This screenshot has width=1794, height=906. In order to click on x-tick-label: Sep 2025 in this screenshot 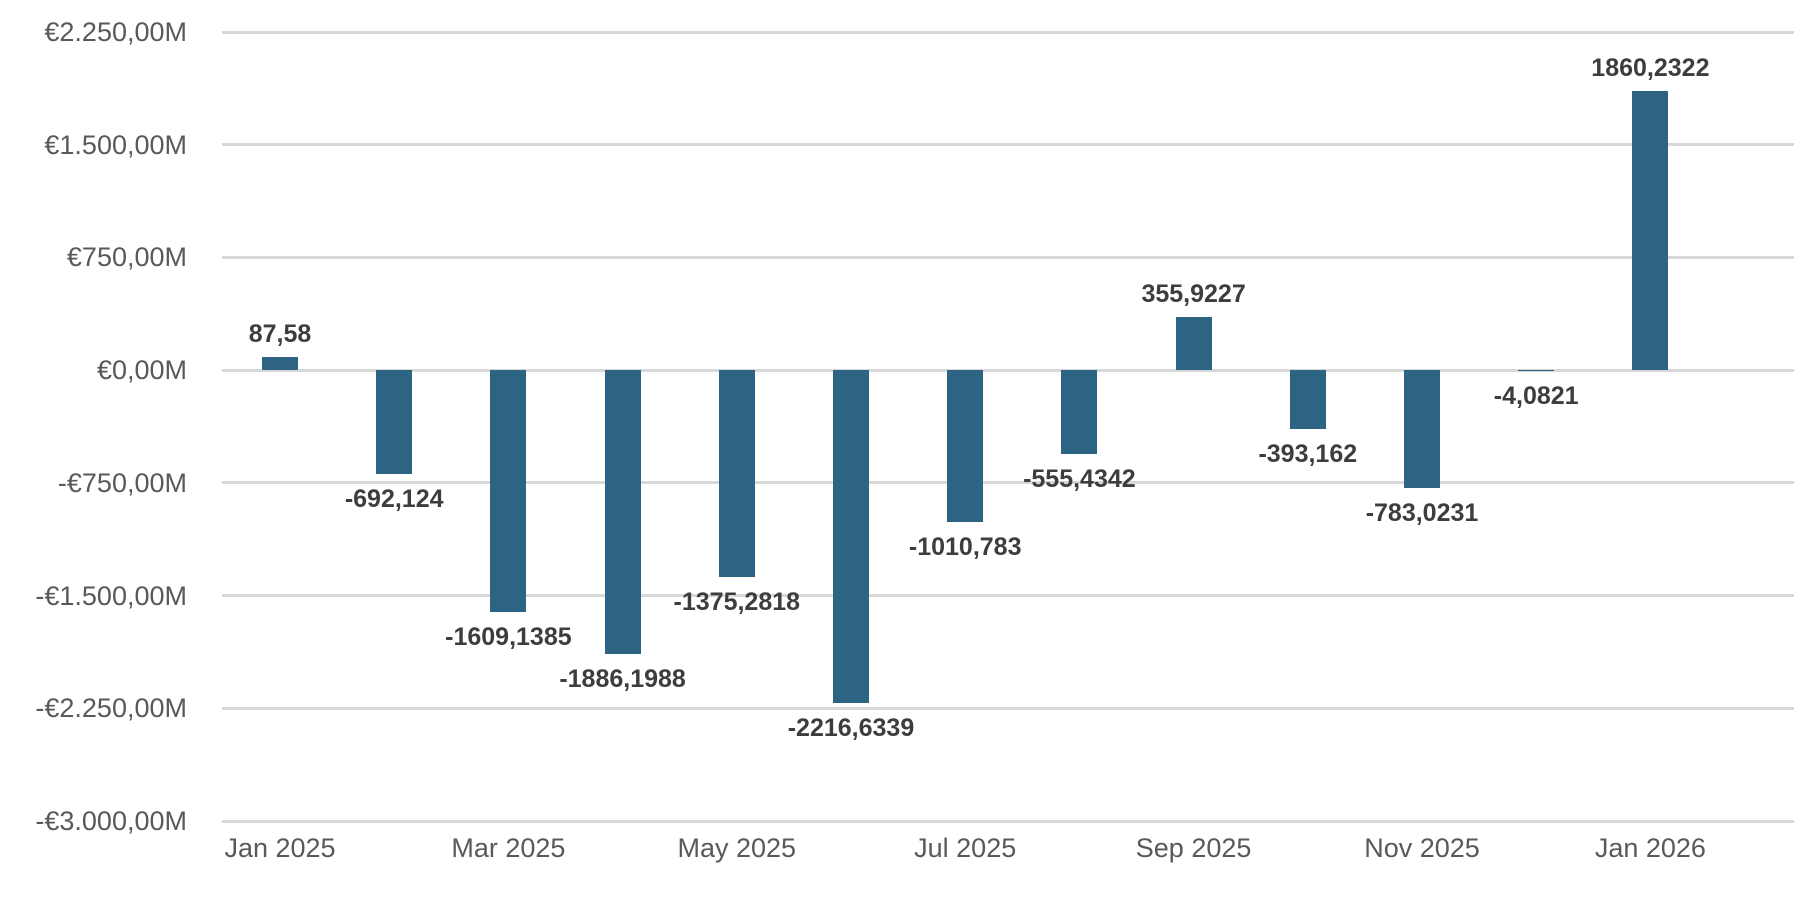, I will do `click(1193, 848)`.